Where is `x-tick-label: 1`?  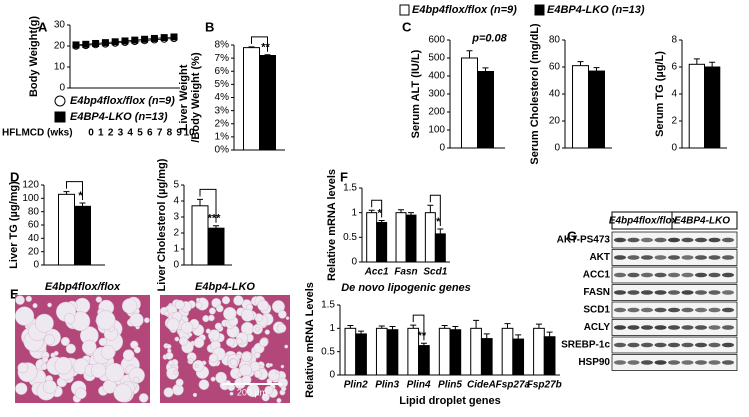
x-tick-label: 1 is located at coordinates (101, 133).